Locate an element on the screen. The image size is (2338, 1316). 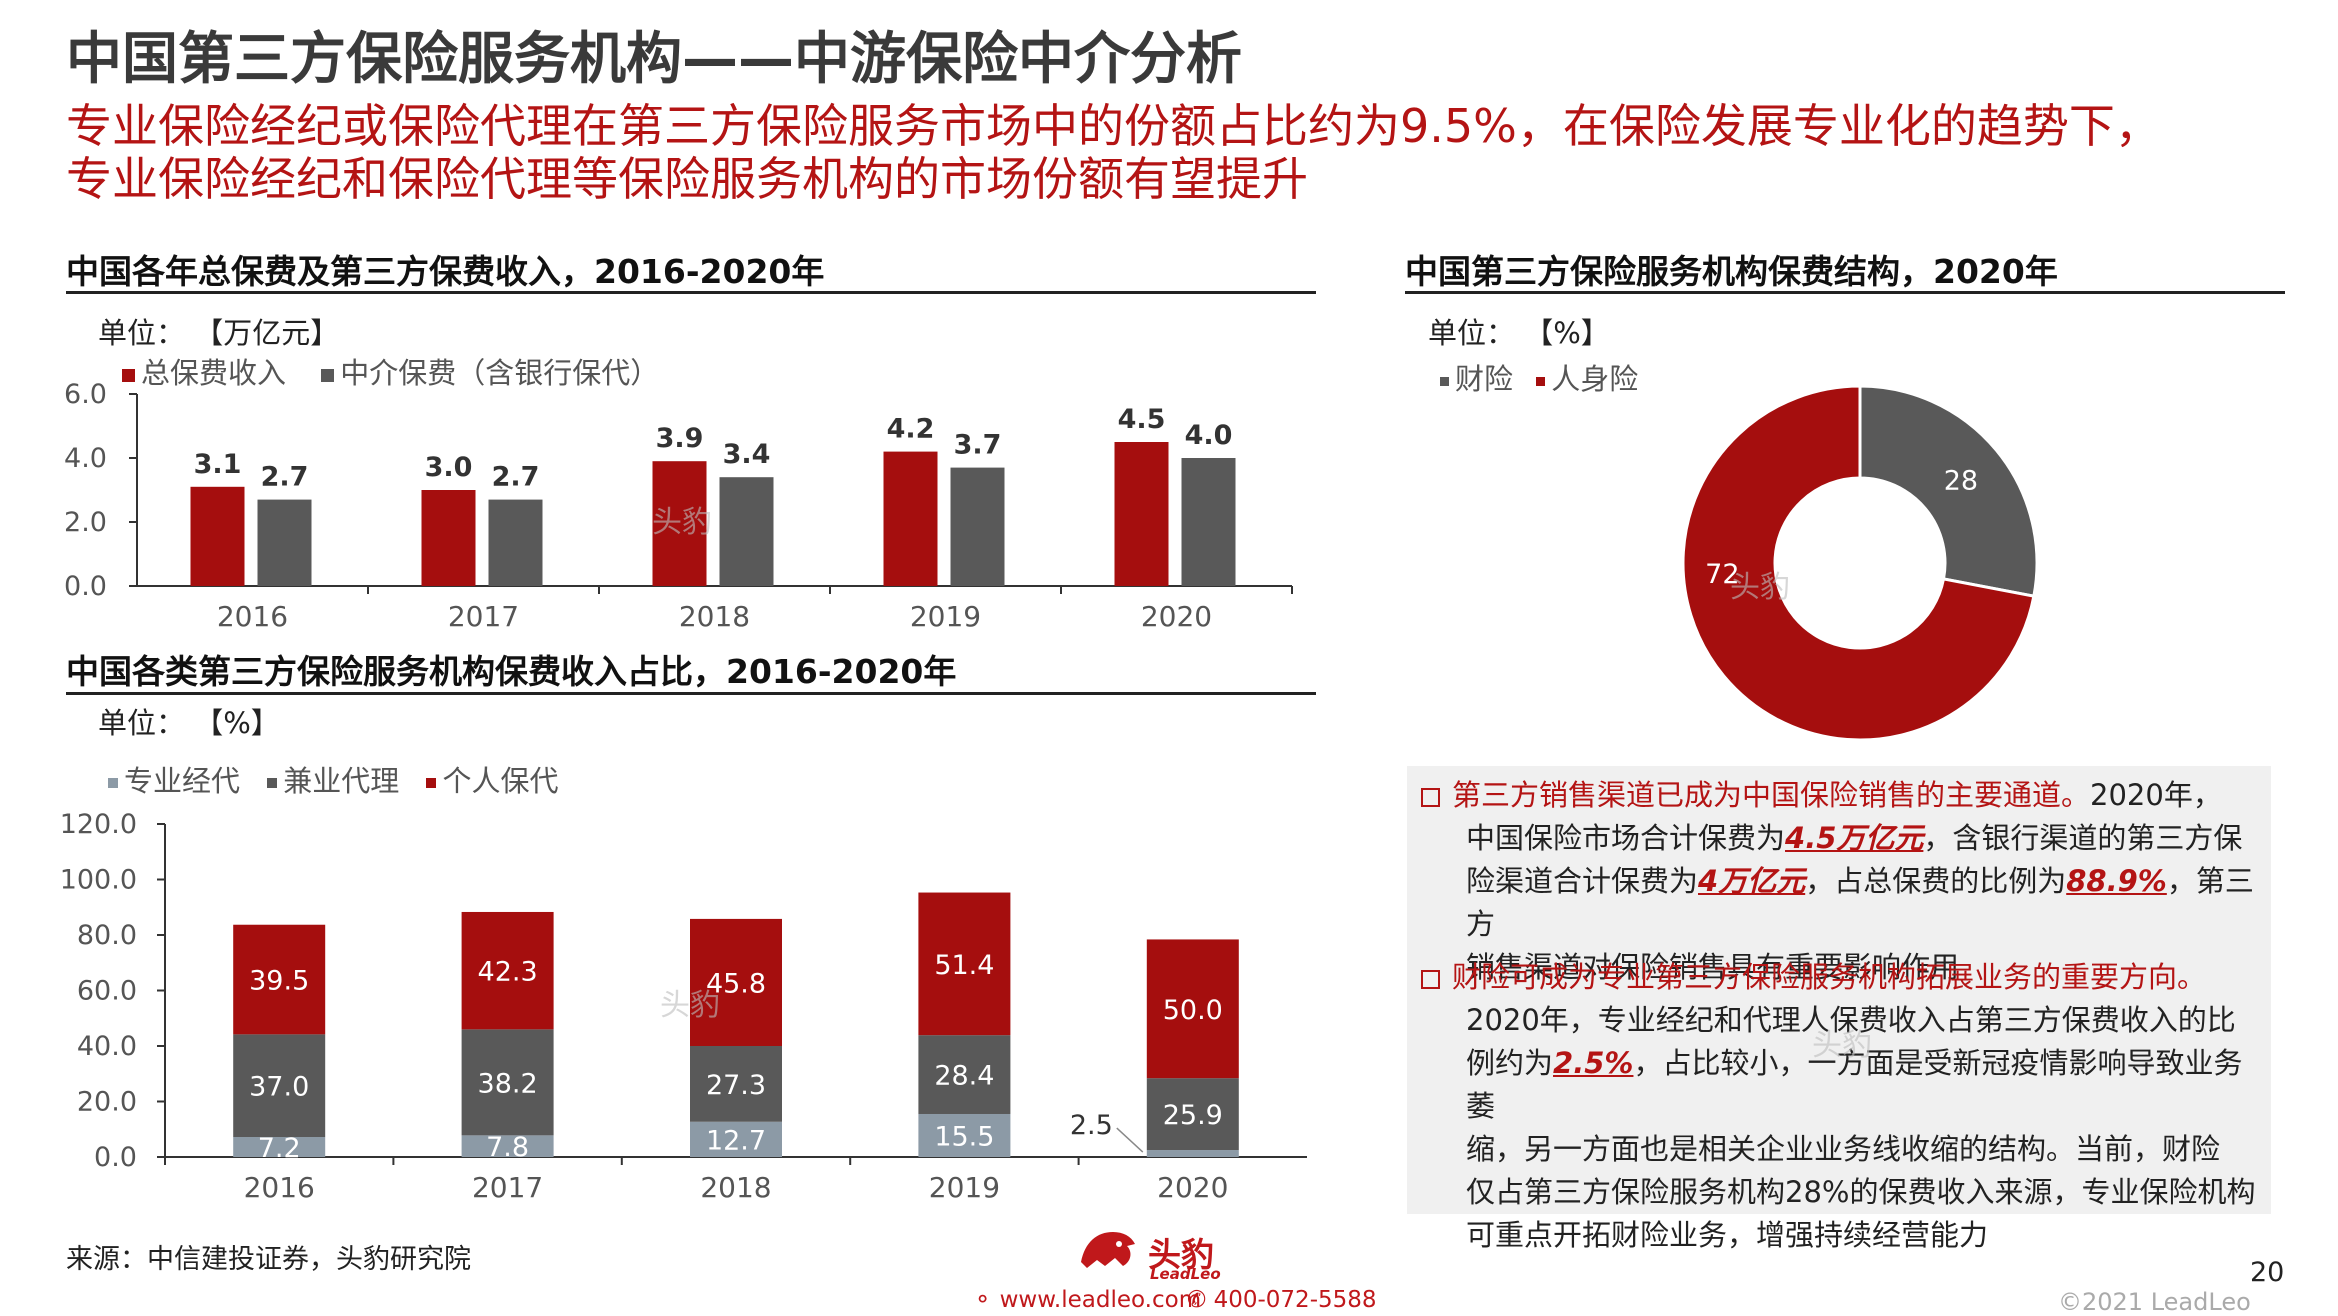
data-label: 3.1 is located at coordinates (218, 464).